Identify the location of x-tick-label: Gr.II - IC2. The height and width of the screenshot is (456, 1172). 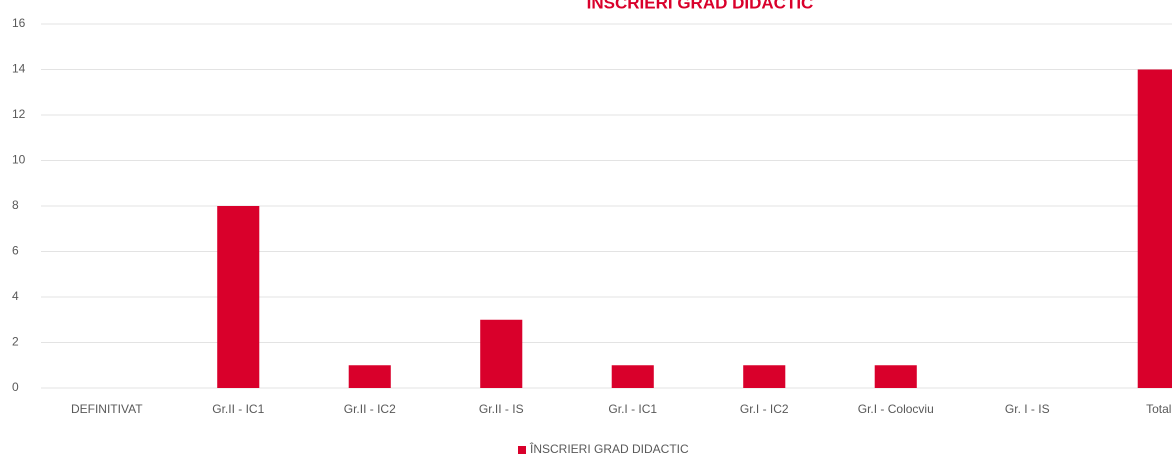
(370, 409).